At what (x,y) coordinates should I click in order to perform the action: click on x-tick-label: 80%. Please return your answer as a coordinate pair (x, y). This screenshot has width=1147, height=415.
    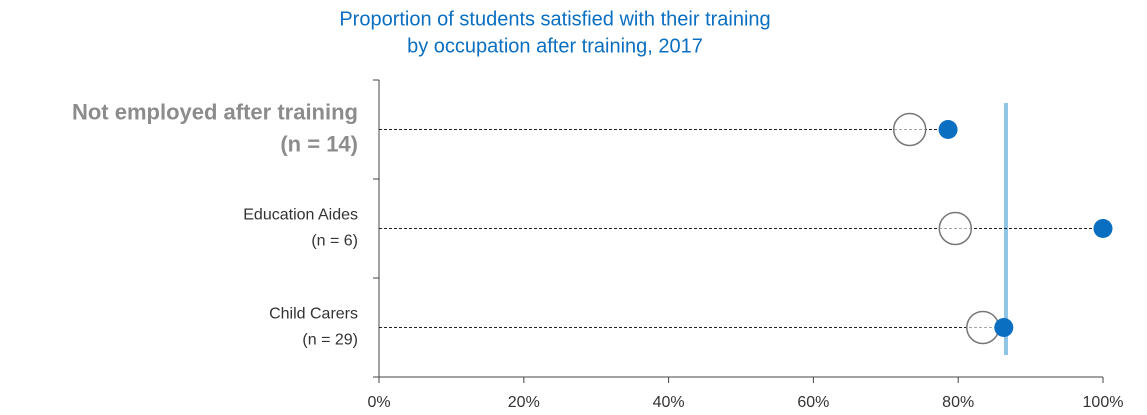
    Looking at the image, I should click on (958, 402).